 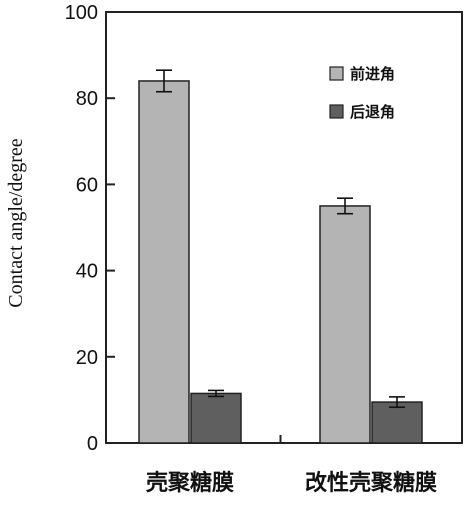 What do you see at coordinates (189, 483) in the screenshot?
I see `x-category-label: 壳聚糖膜` at bounding box center [189, 483].